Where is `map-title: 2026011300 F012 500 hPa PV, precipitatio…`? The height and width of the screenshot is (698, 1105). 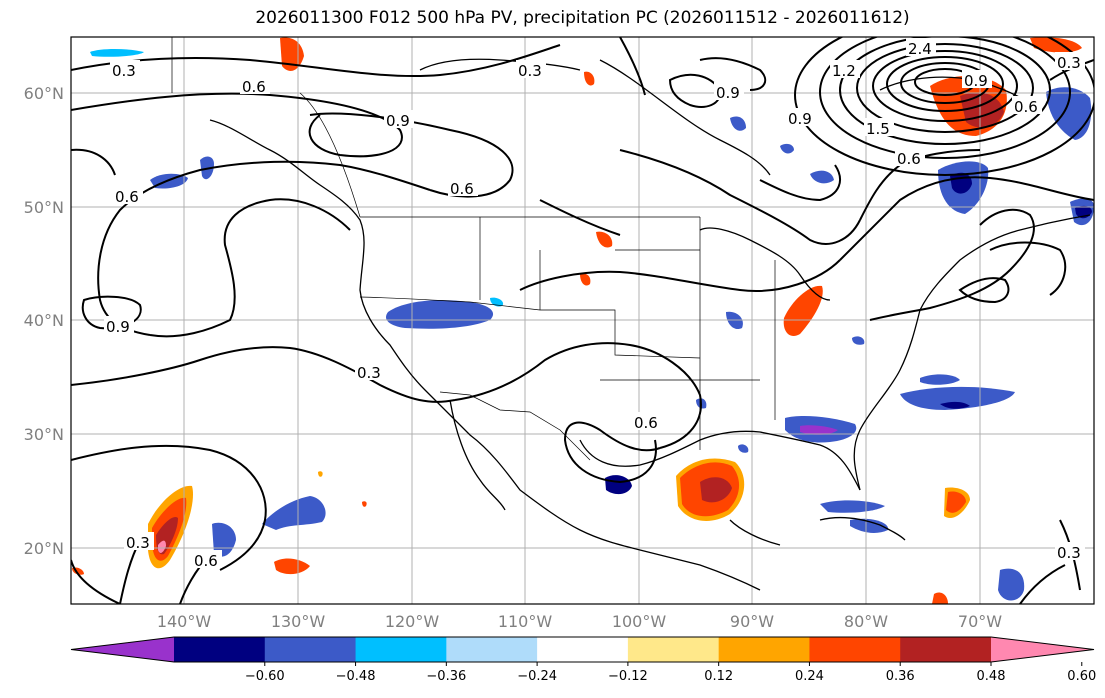
map-title: 2026011300 F012 500 hPa PV, precipitatio… is located at coordinates (582, 18).